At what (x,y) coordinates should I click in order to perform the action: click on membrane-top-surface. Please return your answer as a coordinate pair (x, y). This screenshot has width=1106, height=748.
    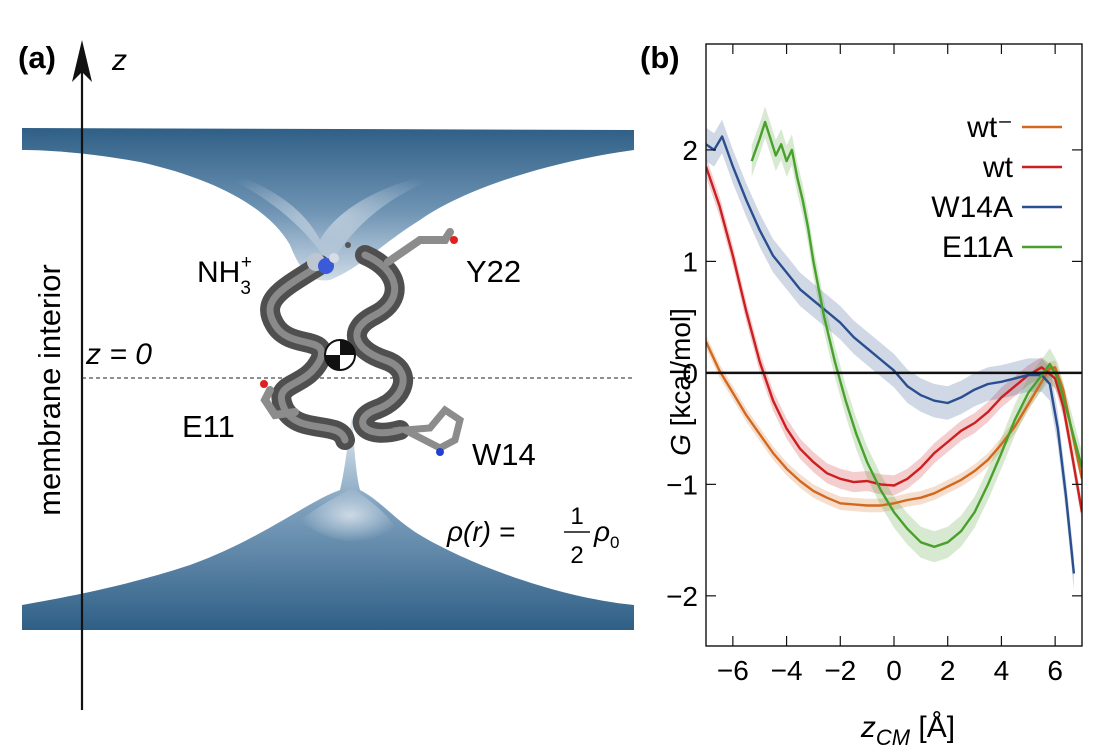
    Looking at the image, I should click on (328, 204).